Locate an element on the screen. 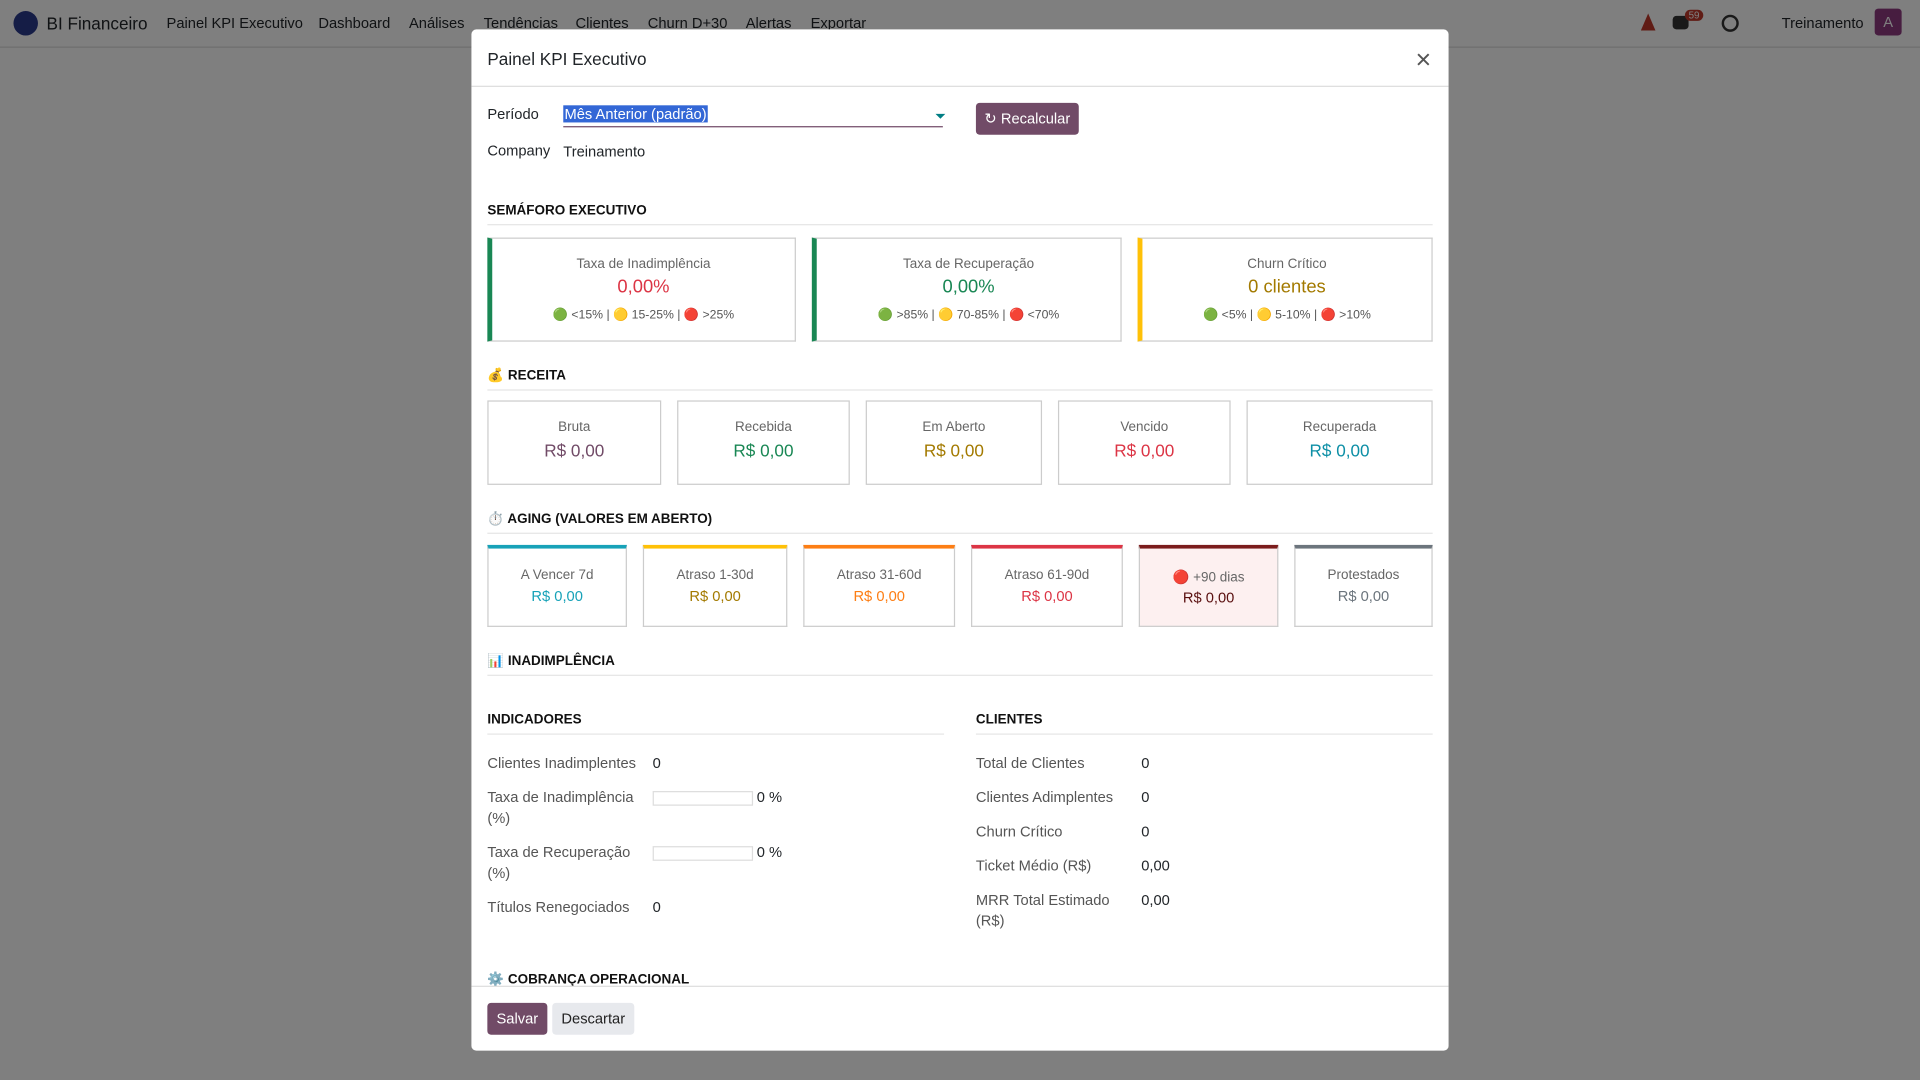 This screenshot has height=1080, width=1920. field-label: Clientes Adimplentes is located at coordinates (1044, 797).